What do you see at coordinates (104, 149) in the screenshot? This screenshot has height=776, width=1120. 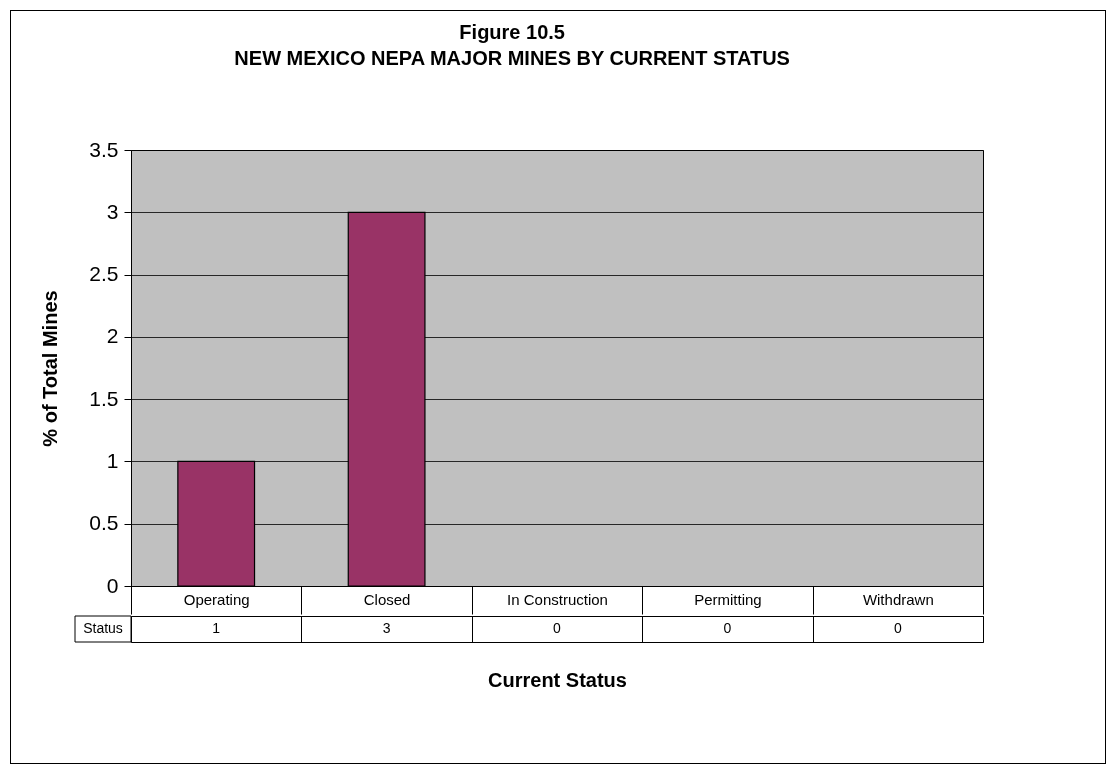 I see `y-tick-label: 3.5` at bounding box center [104, 149].